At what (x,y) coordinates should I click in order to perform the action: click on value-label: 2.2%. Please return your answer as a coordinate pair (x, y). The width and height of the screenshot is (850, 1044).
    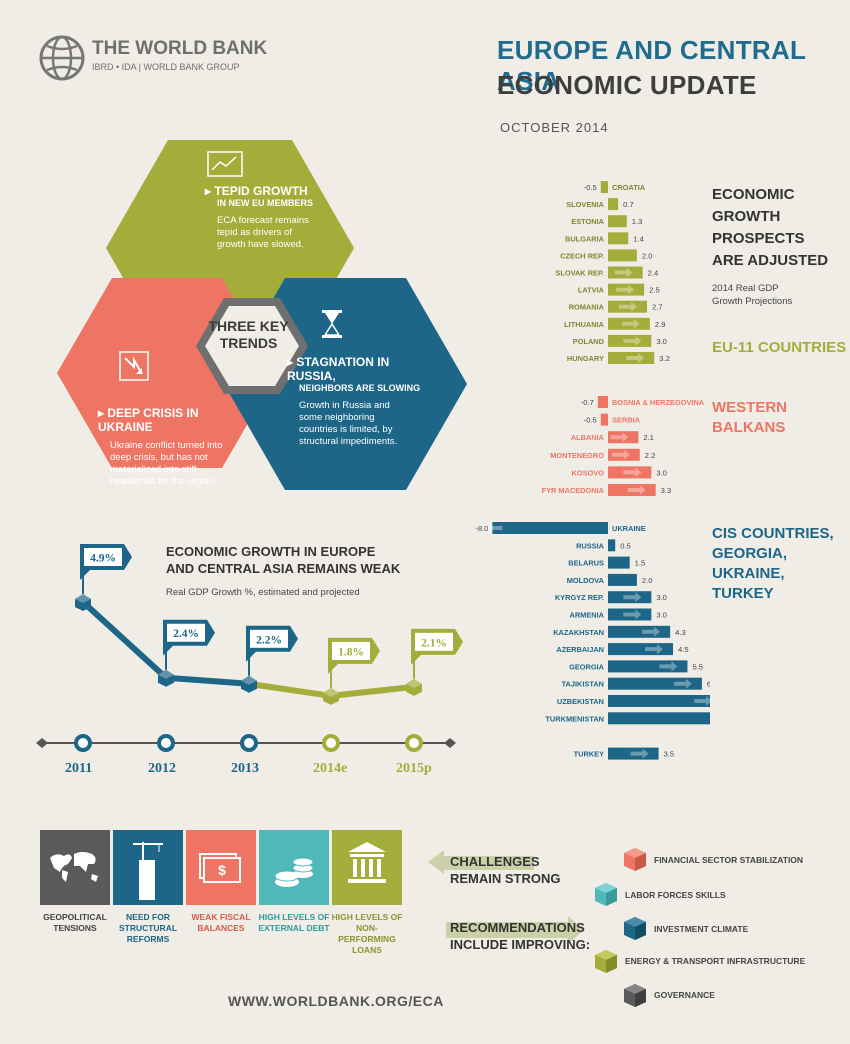
    Looking at the image, I should click on (269, 640).